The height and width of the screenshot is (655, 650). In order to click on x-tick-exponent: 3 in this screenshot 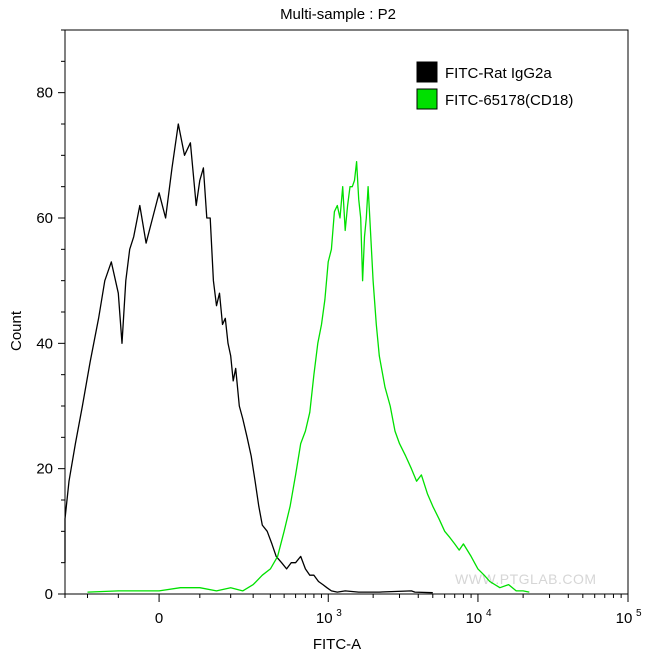, I will do `click(339, 613)`.